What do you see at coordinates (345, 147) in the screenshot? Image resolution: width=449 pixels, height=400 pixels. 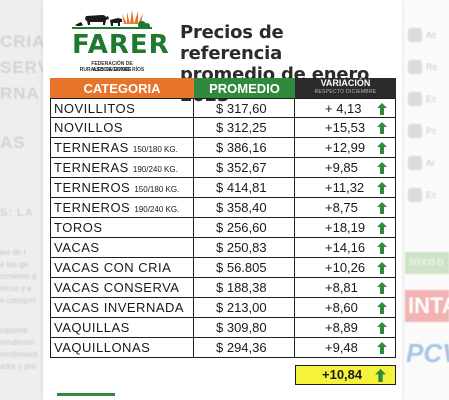 I see `variation-cell: +12,99` at bounding box center [345, 147].